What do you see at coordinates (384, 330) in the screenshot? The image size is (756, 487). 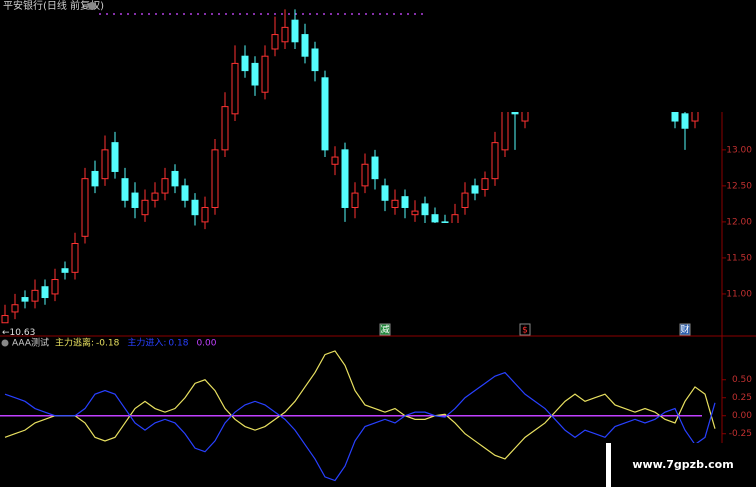 I see `event-label: 减` at bounding box center [384, 330].